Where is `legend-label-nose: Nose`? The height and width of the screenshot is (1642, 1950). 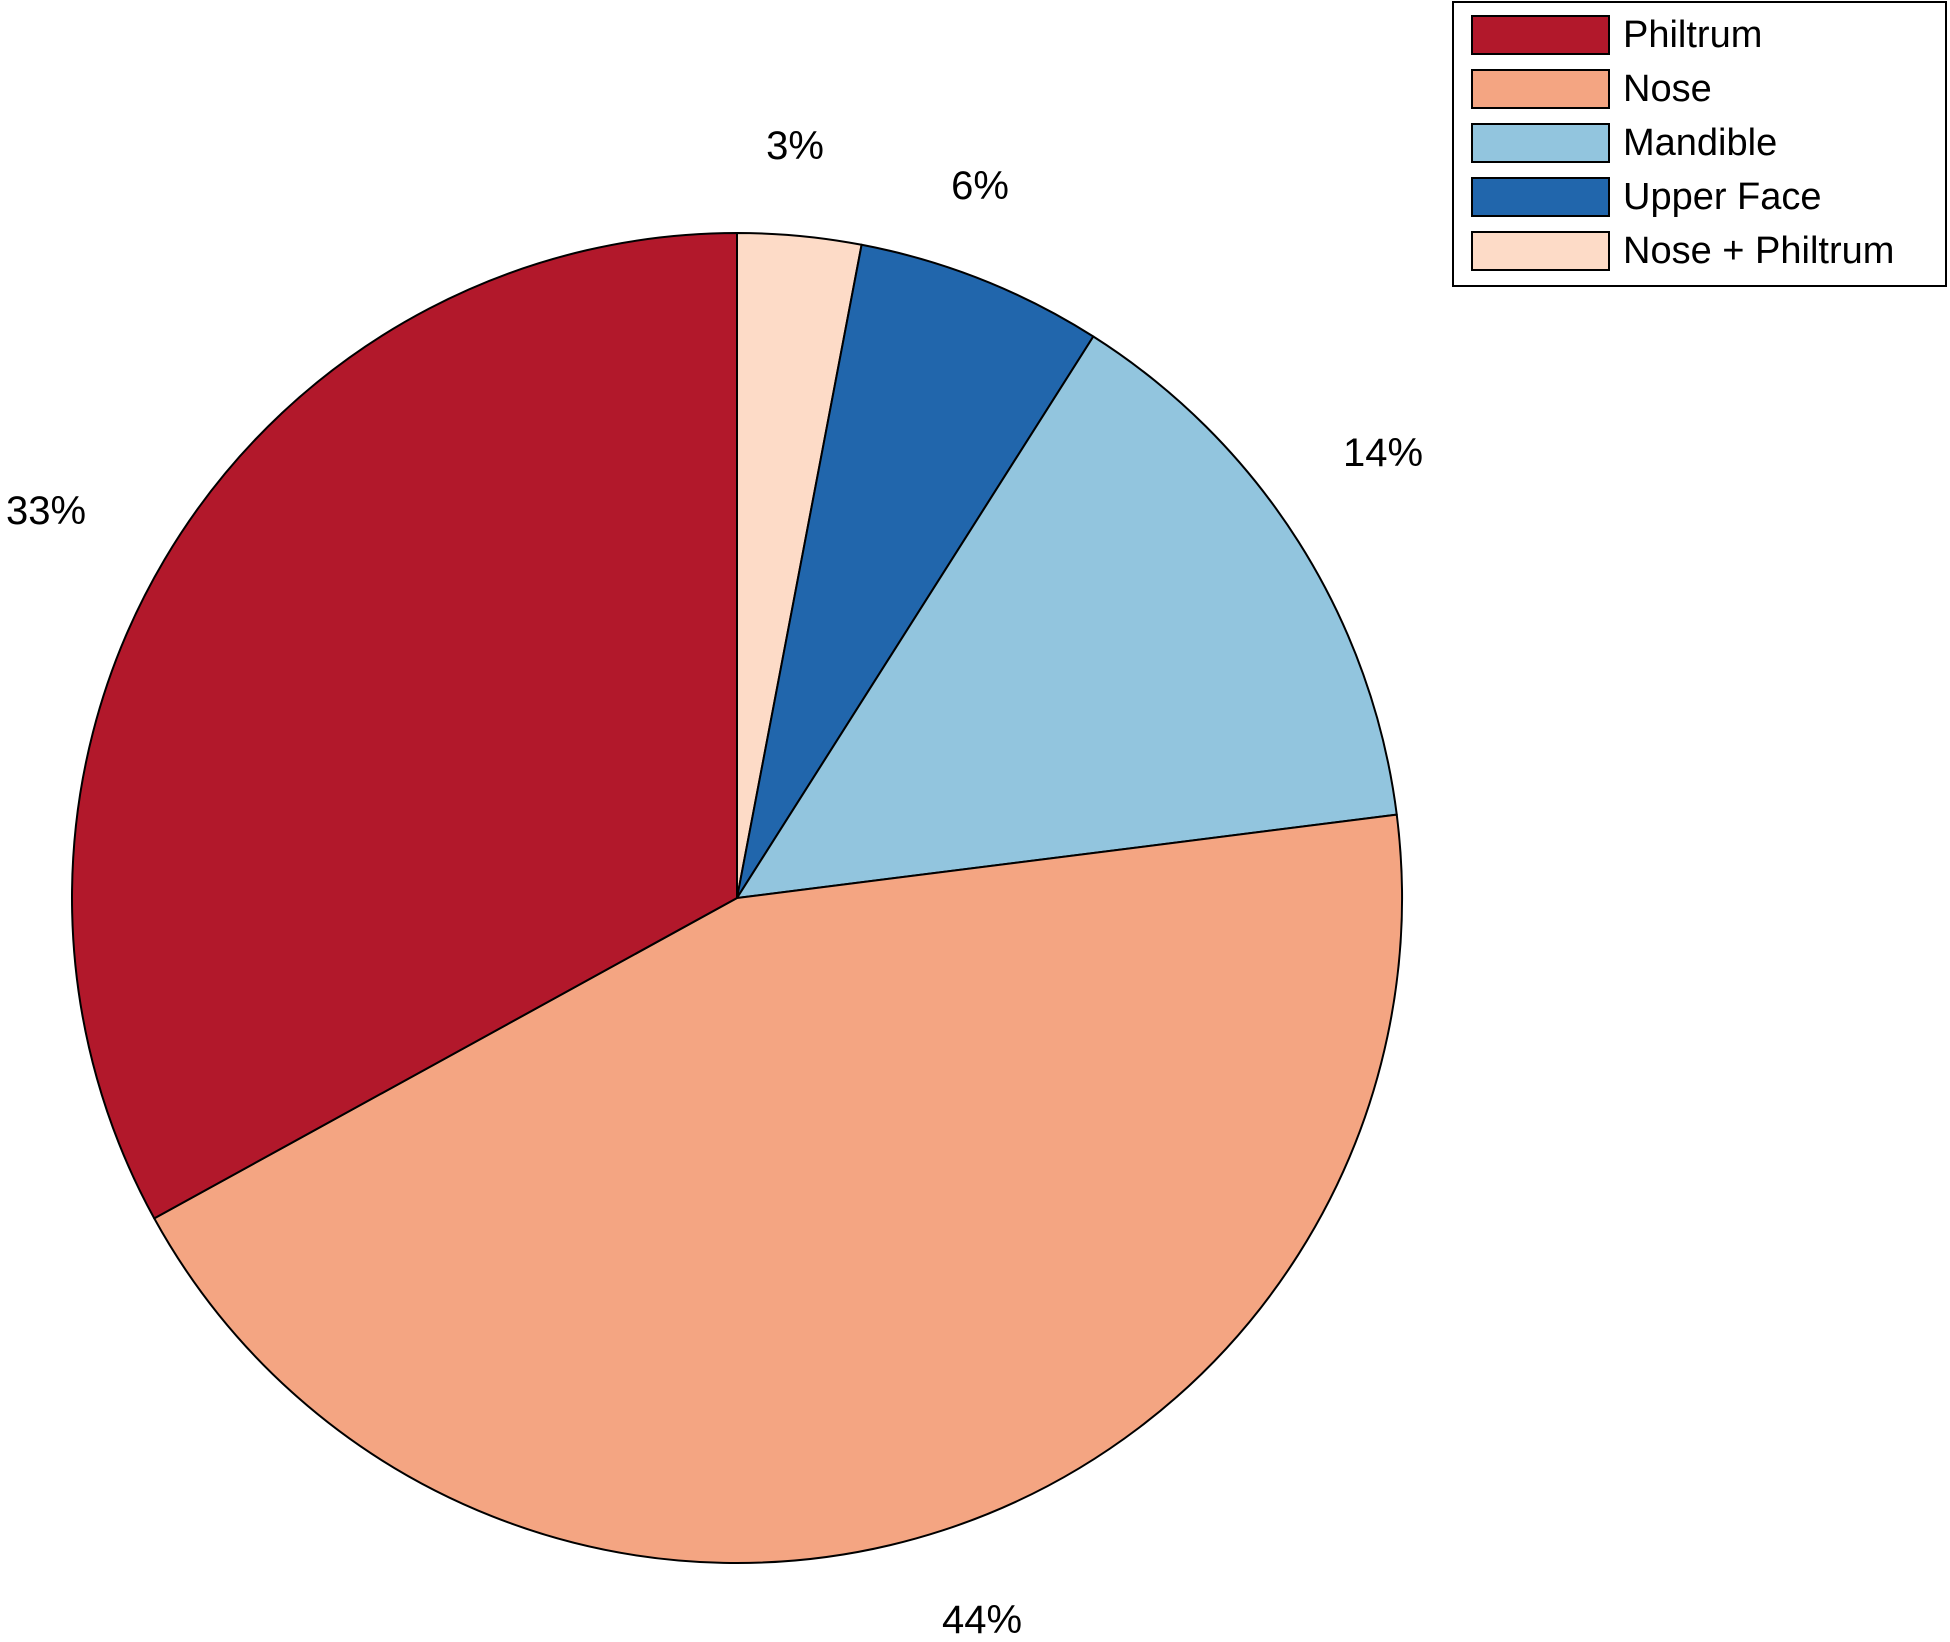 legend-label-nose: Nose is located at coordinates (1667, 89).